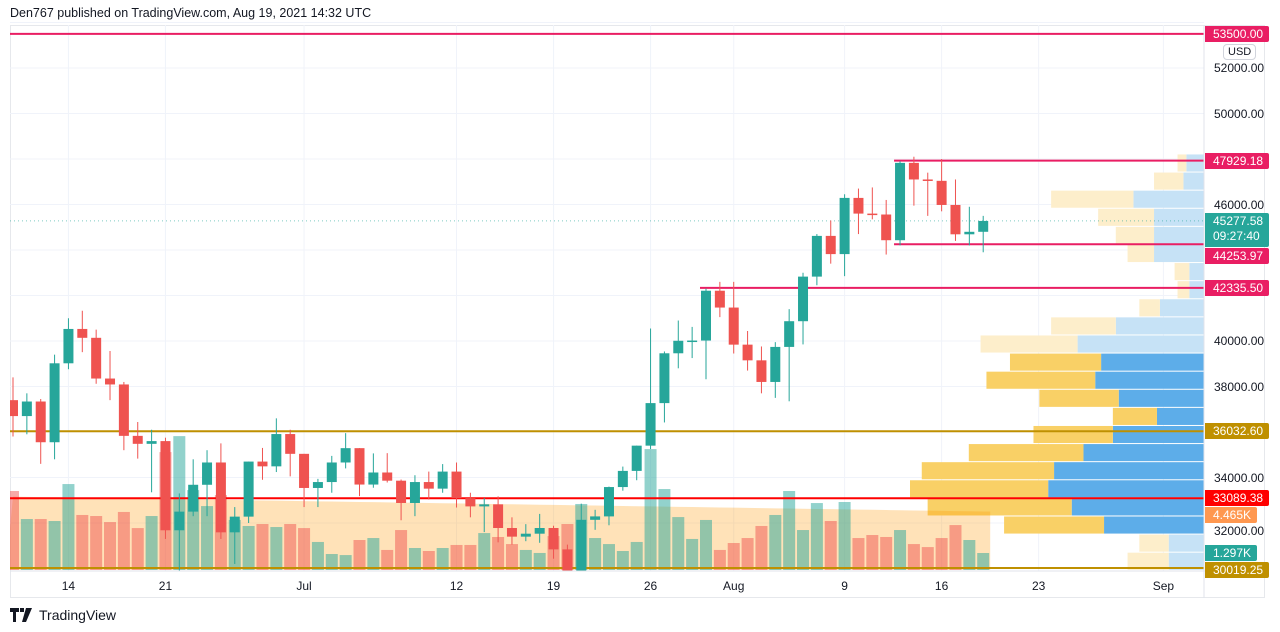 Image resolution: width=1280 pixels, height=632 pixels. What do you see at coordinates (68, 586) in the screenshot?
I see `time-tick: 14` at bounding box center [68, 586].